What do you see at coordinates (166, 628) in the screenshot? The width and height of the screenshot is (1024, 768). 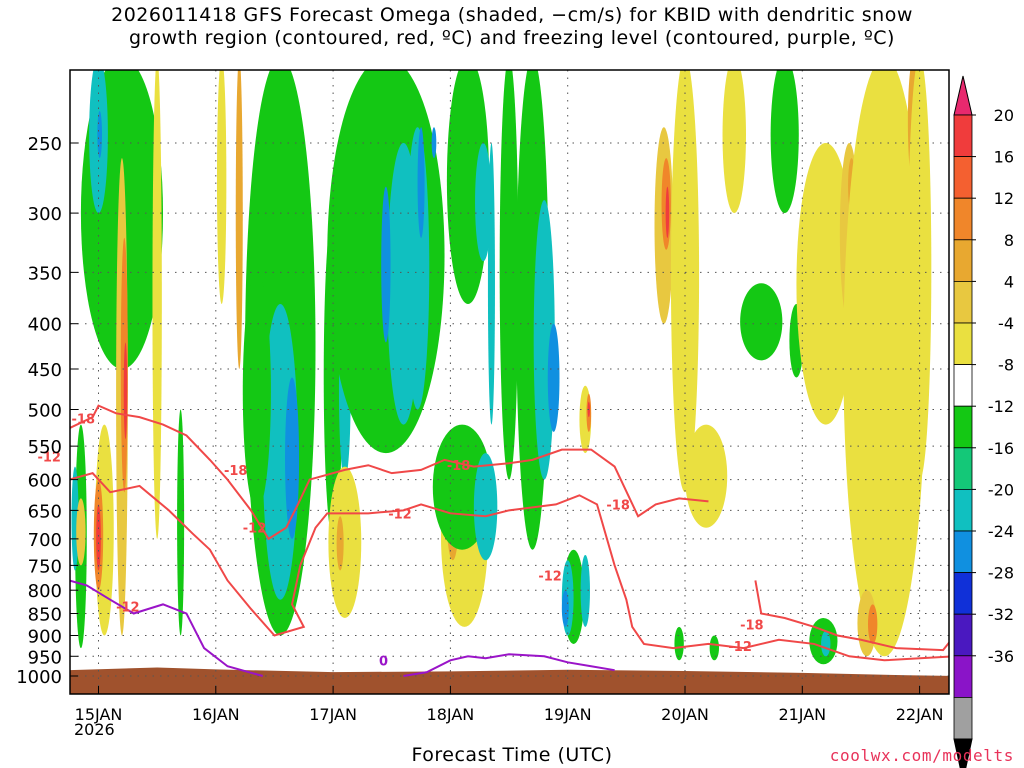 I see `contour-freezing-west` at bounding box center [166, 628].